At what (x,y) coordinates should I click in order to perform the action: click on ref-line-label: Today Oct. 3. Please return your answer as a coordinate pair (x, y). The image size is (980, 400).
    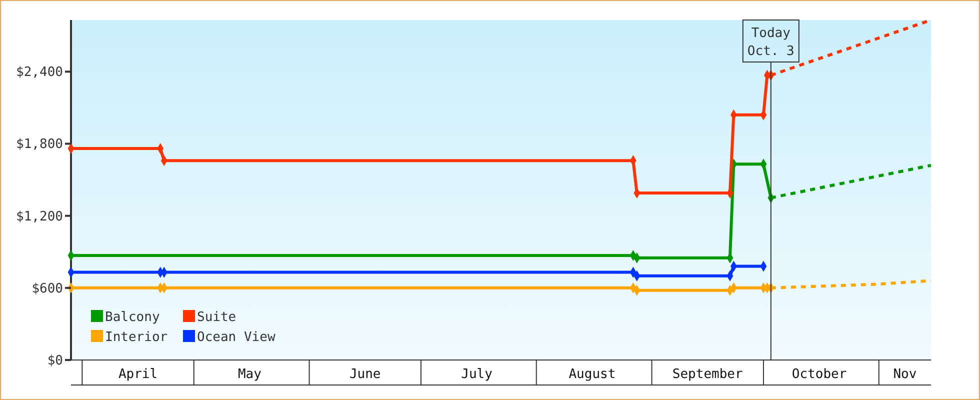
    Looking at the image, I should click on (770, 42).